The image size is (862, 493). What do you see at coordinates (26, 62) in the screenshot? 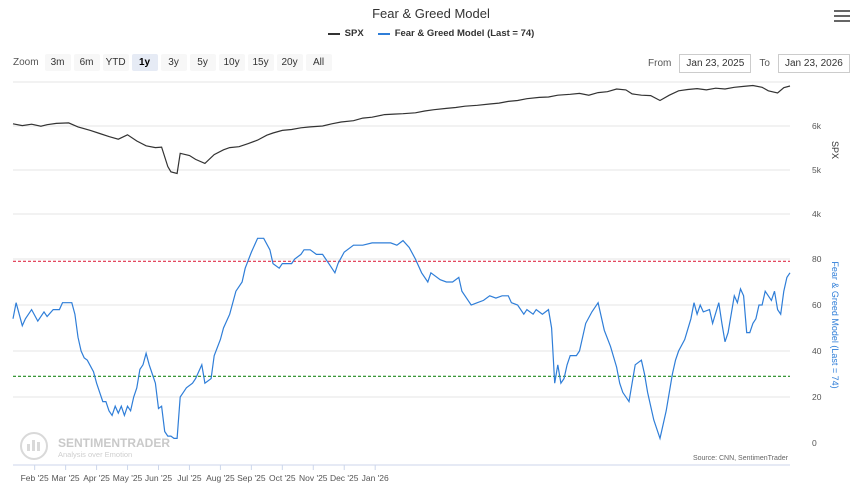
I see `zoom-label: Zoom` at bounding box center [26, 62].